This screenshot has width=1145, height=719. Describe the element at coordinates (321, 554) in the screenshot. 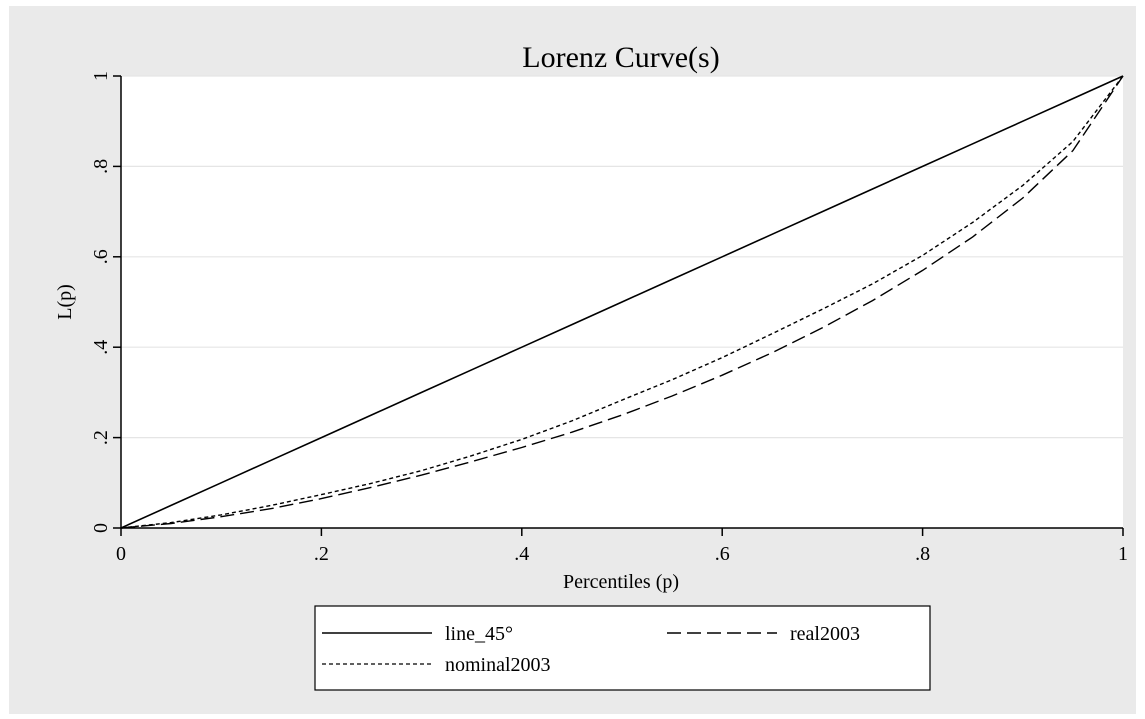

I see `x-tick-label-1: .2` at that location.